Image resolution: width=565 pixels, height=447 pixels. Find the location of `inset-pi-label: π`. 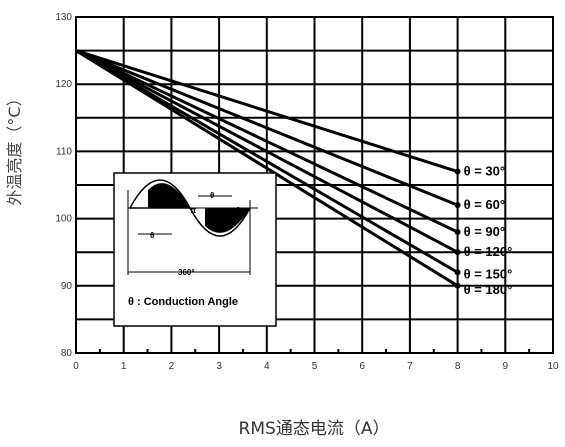

inset-pi-label: π is located at coordinates (193, 210).